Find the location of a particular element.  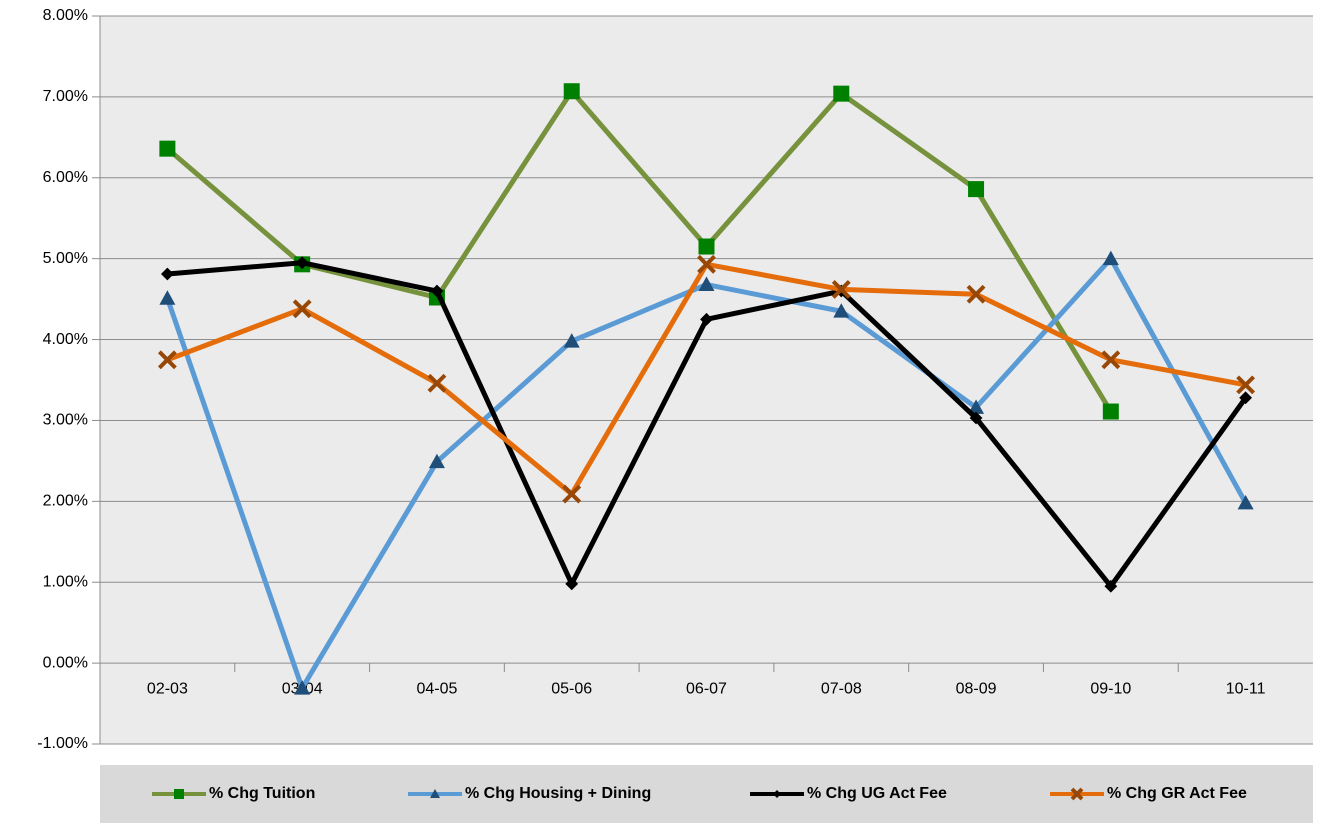

legend-label: % Chg UG Act Fee is located at coordinates (877, 793).